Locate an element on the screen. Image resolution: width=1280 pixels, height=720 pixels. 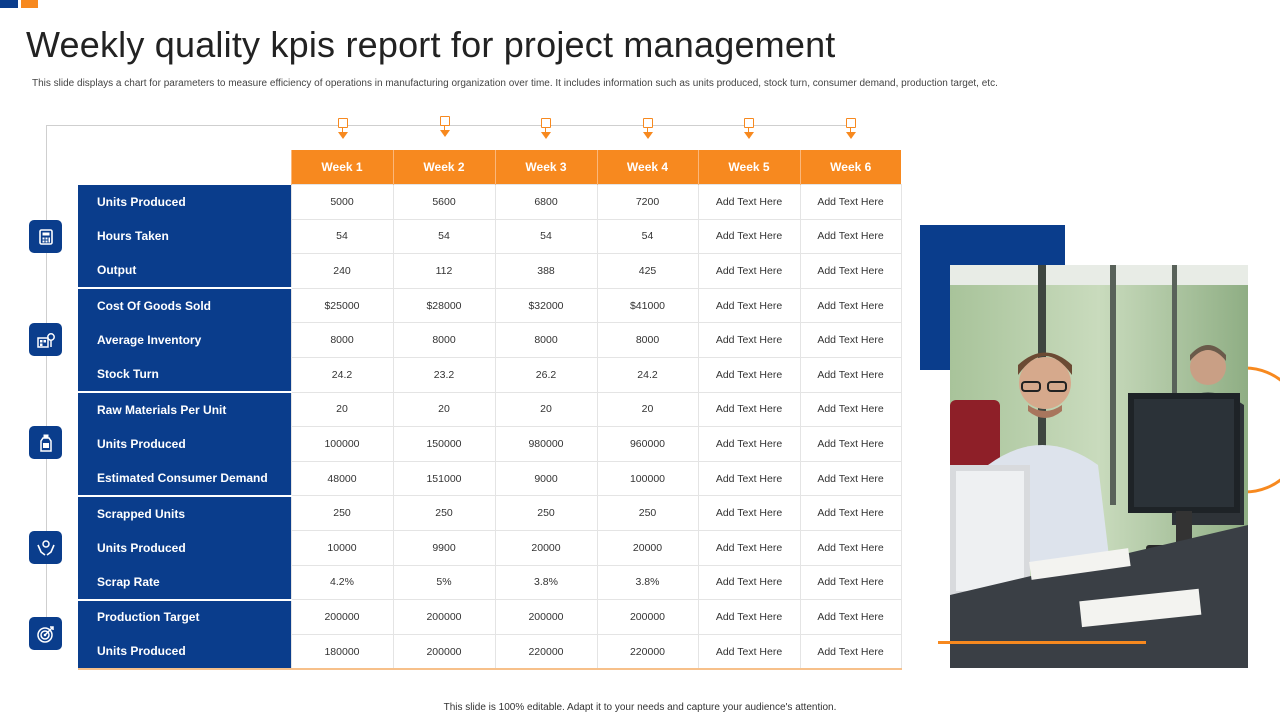
office-workers-photo is located at coordinates (1099, 466).